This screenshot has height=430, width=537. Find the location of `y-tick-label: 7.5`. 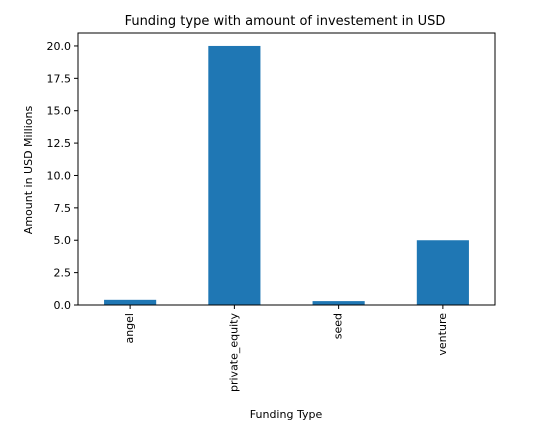

y-tick-label: 7.5 is located at coordinates (63, 208).